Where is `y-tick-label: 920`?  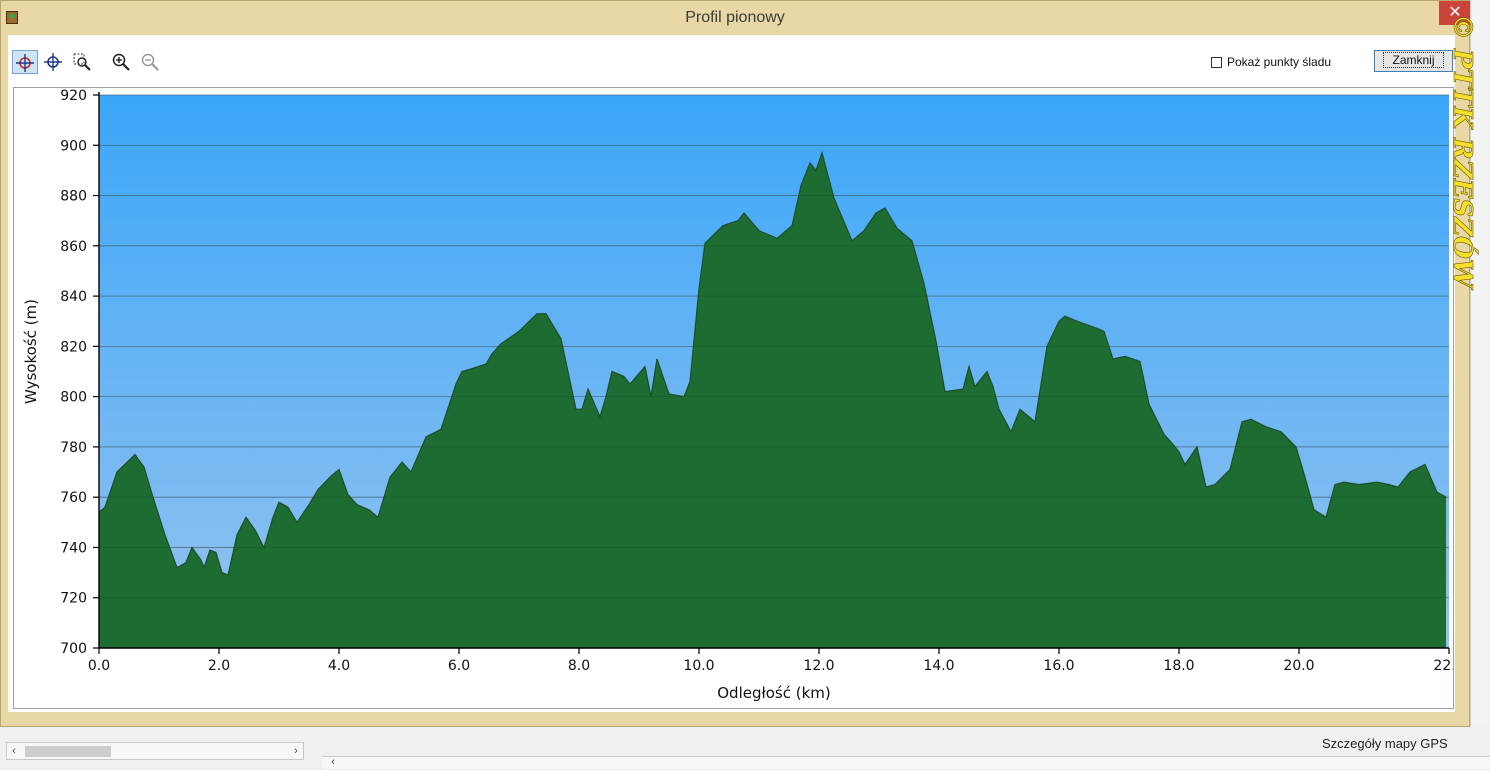 y-tick-label: 920 is located at coordinates (73, 96).